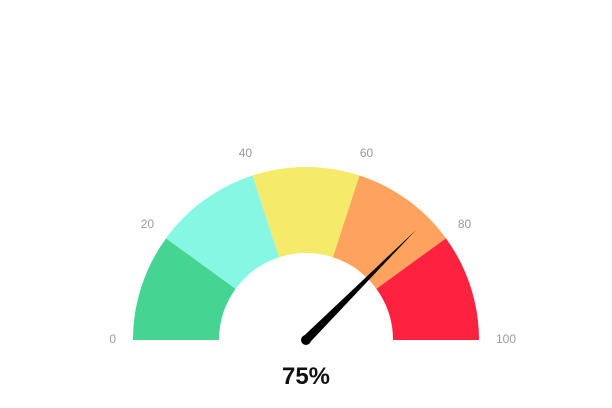 The height and width of the screenshot is (408, 612). I want to click on gauge-tick-label-2: 40, so click(246, 153).